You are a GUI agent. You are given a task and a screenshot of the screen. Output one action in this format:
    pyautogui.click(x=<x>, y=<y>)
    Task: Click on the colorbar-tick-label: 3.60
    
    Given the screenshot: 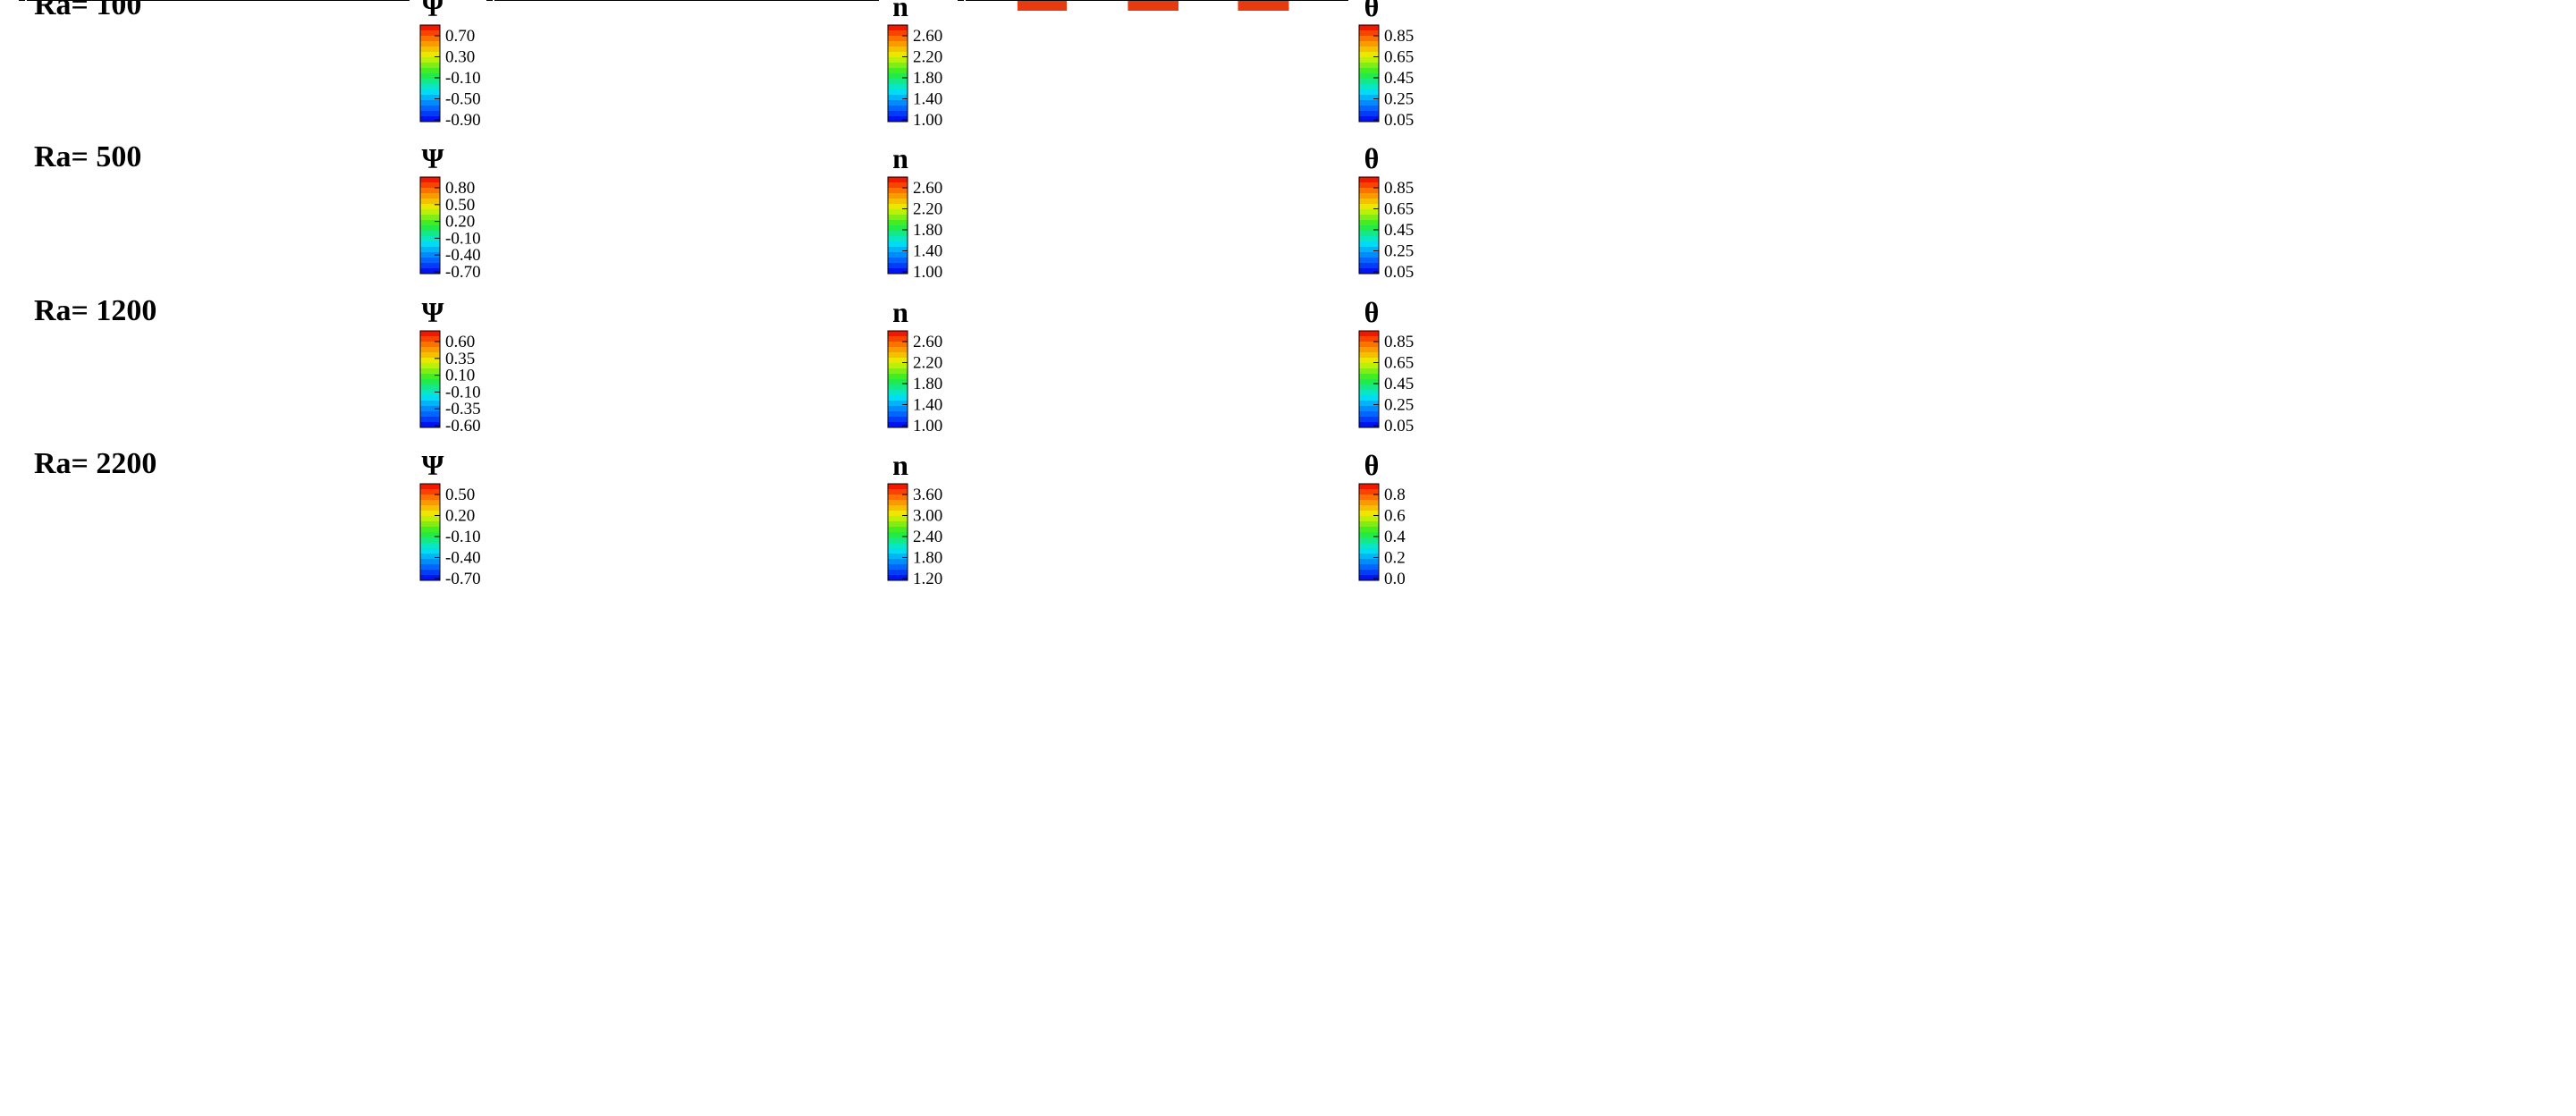 What is the action you would take?
    pyautogui.click(x=927, y=495)
    